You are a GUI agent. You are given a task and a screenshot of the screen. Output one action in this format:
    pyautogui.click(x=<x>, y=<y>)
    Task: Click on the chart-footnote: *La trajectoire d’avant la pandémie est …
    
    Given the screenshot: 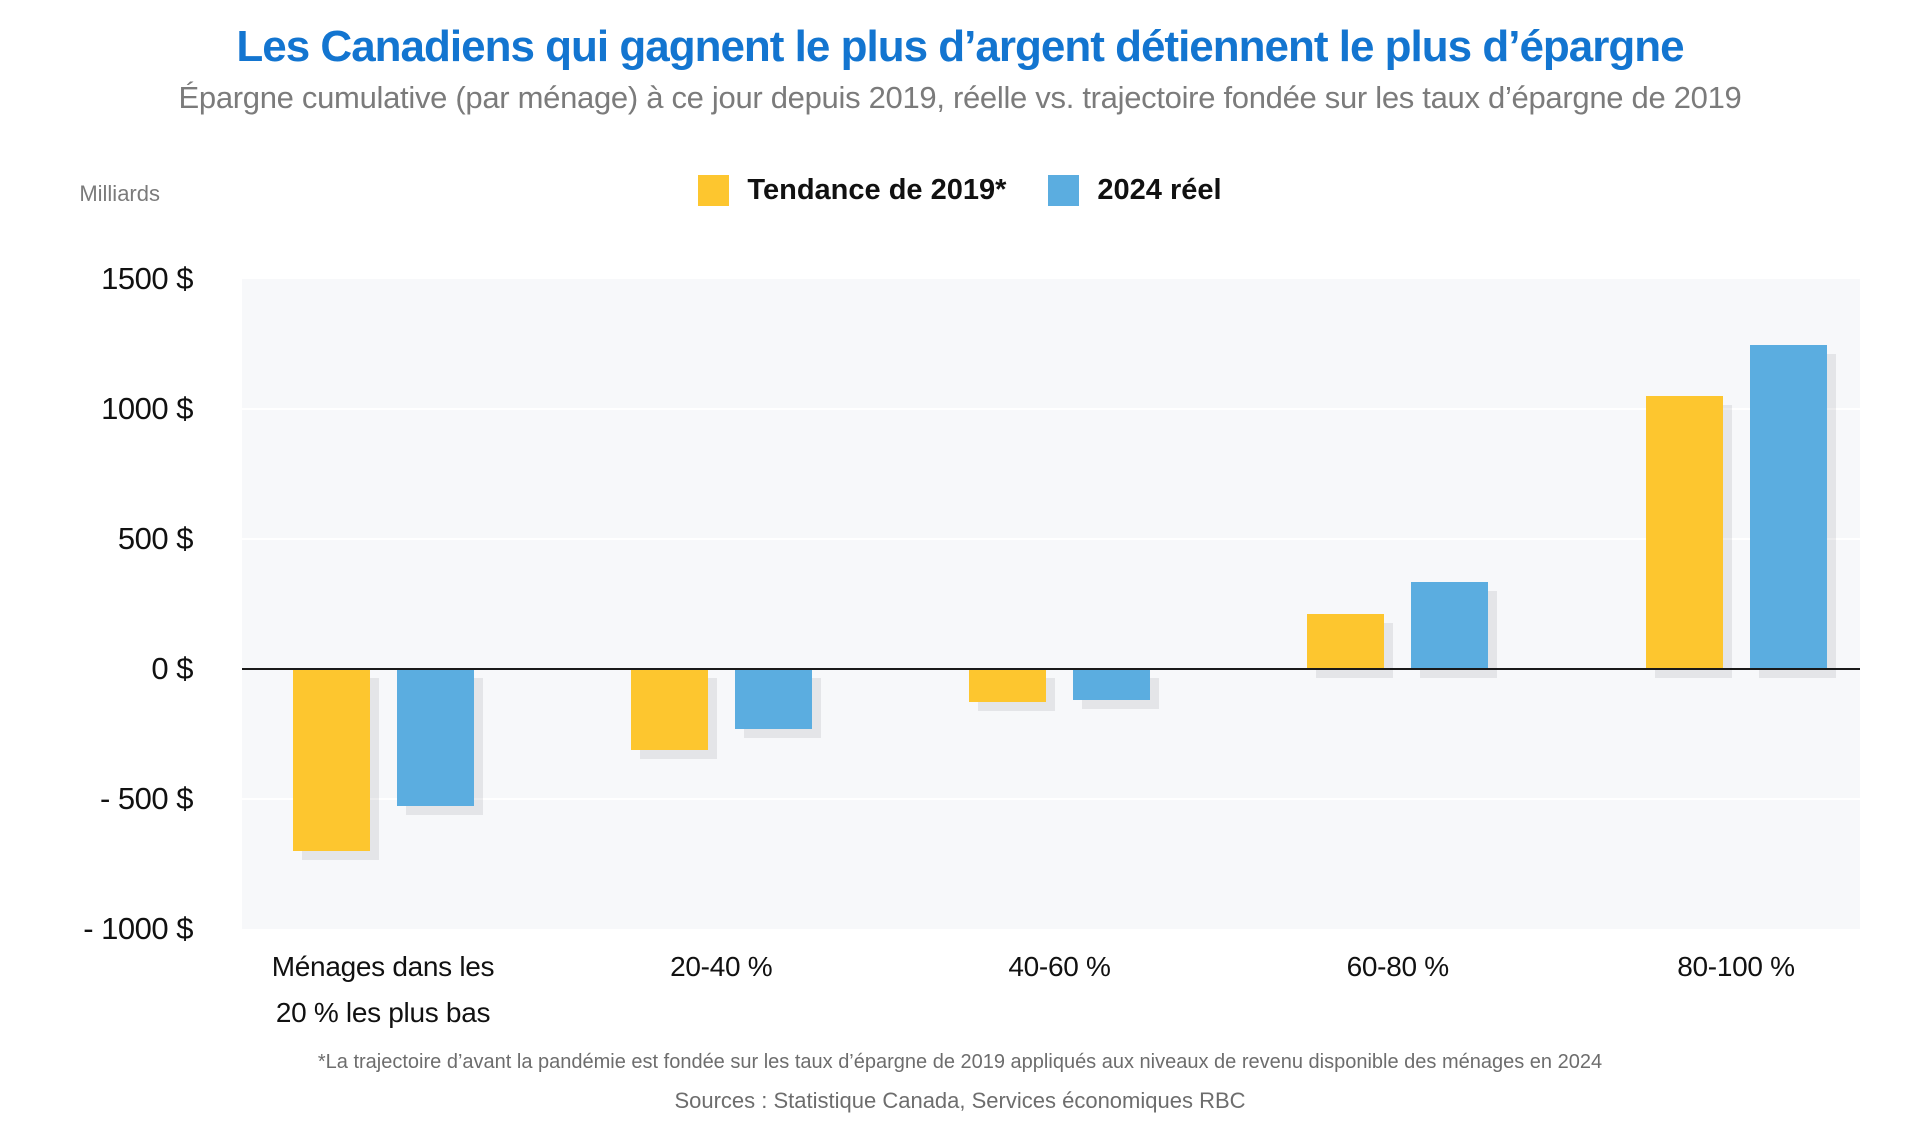 What is the action you would take?
    pyautogui.click(x=960, y=1062)
    